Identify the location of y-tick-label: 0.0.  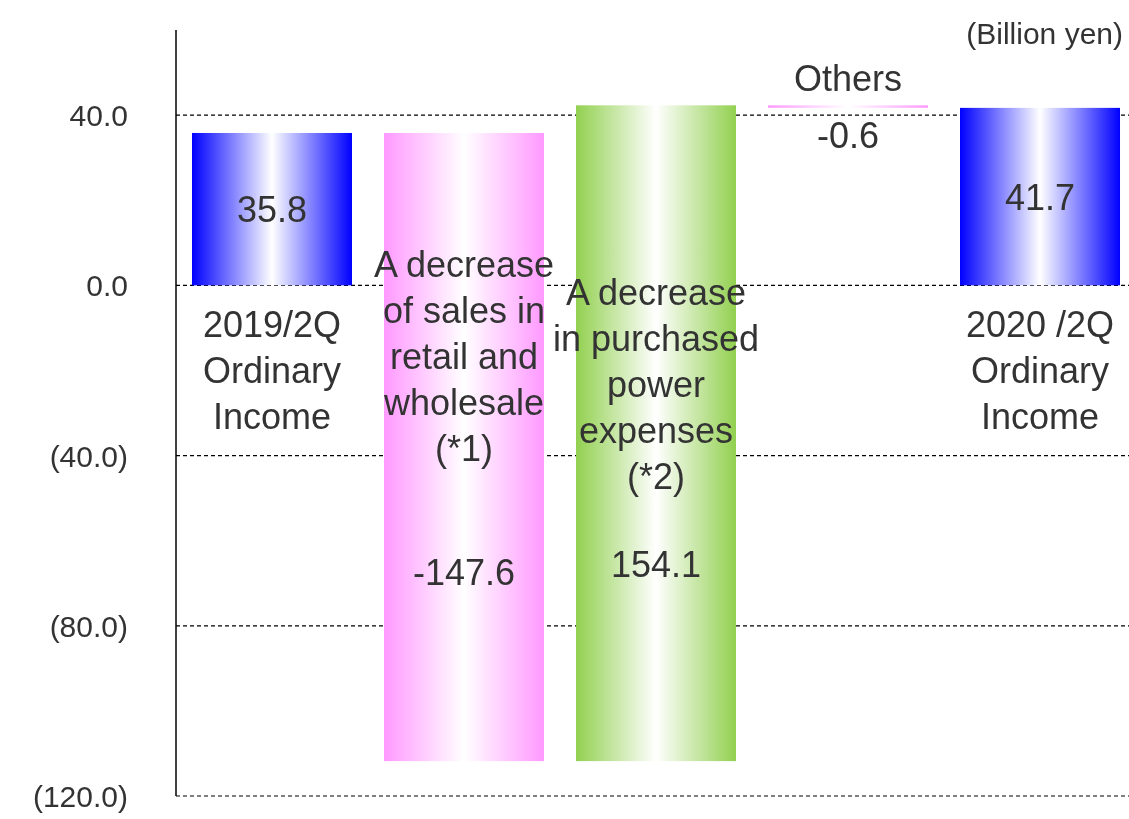
(107, 286).